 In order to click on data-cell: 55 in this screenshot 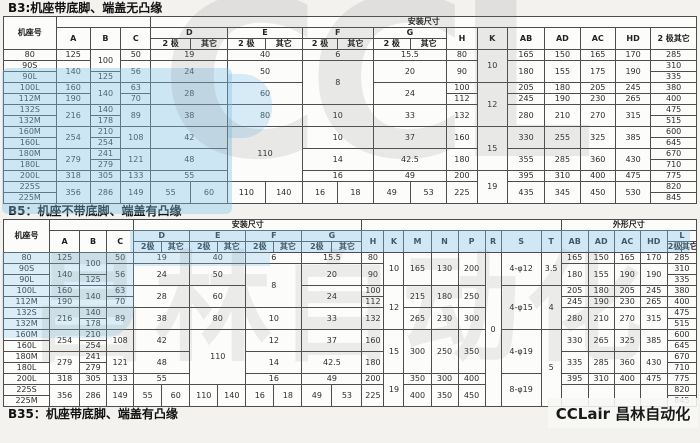, I will do `click(170, 192)`.